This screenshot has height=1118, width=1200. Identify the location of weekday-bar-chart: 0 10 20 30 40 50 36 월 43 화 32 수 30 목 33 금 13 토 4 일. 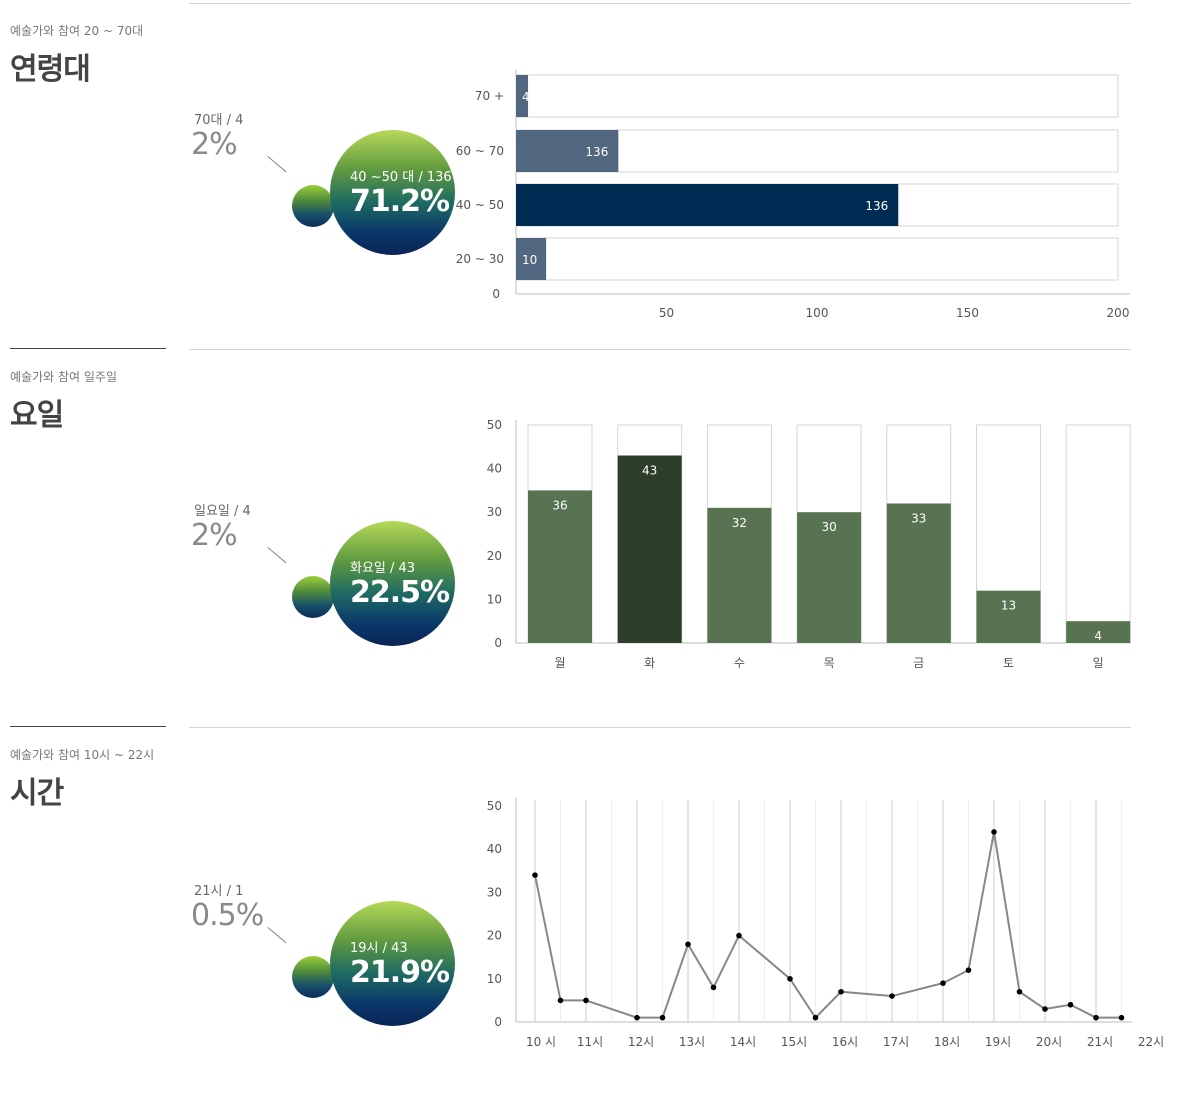
(809, 544).